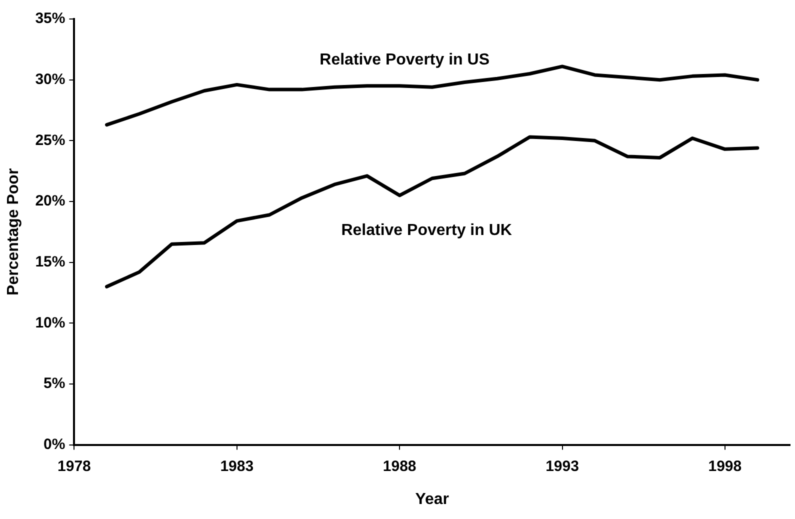 This screenshot has width=795, height=519. Describe the element at coordinates (55, 444) in the screenshot. I see `y-tick-label: 0%` at that location.